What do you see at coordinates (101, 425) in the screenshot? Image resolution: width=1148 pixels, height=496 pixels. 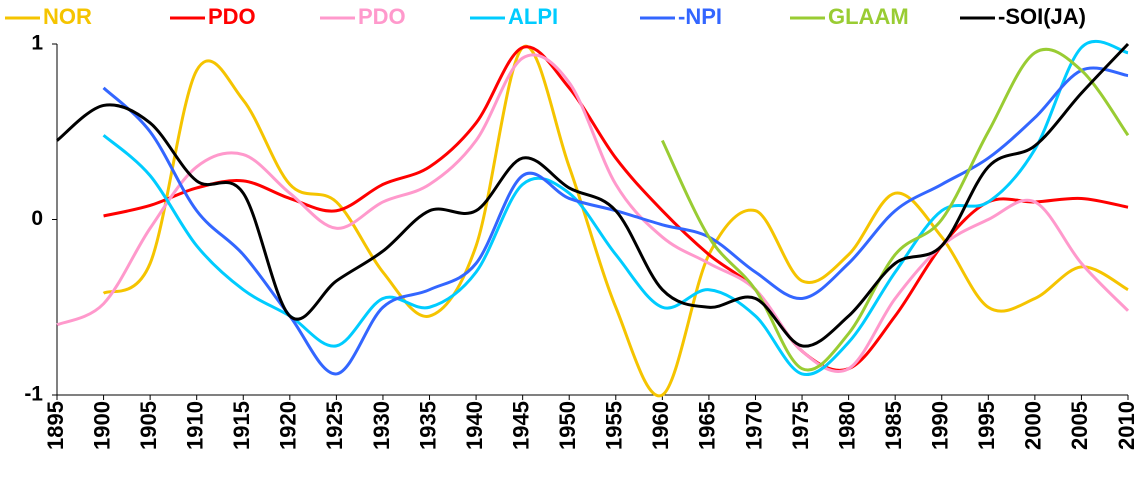 I see `x-tick-label: 1900` at bounding box center [101, 425].